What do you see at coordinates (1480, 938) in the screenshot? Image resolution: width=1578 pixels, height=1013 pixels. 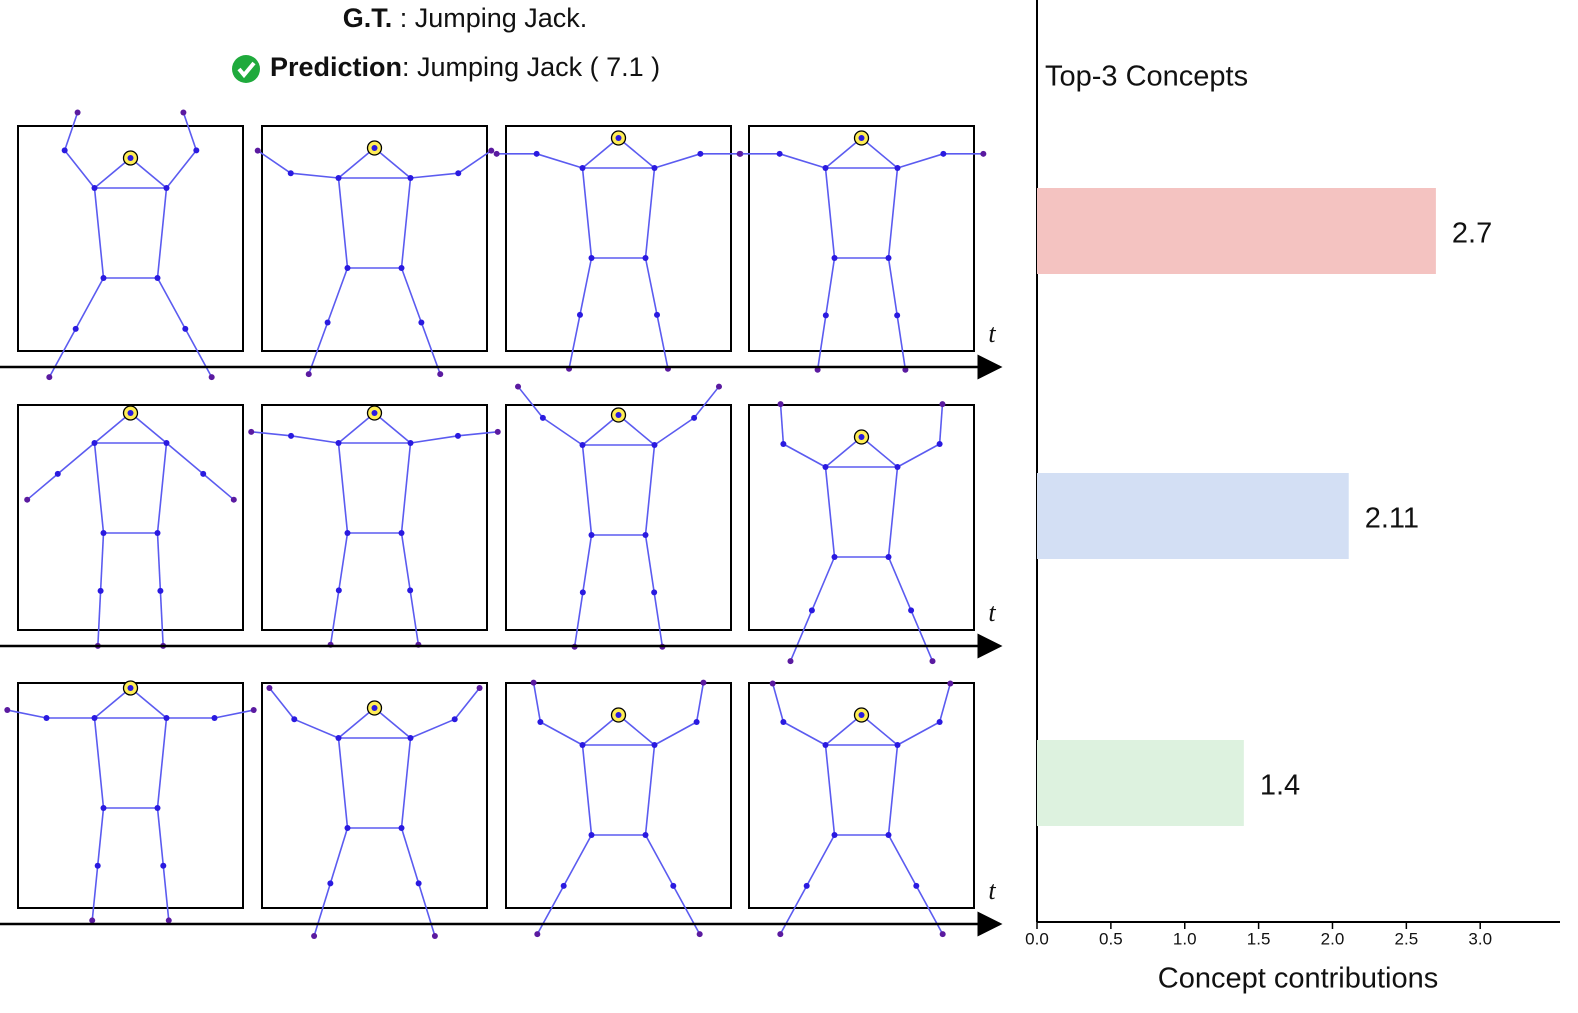 I see `x-tick-label: 3.0` at bounding box center [1480, 938].